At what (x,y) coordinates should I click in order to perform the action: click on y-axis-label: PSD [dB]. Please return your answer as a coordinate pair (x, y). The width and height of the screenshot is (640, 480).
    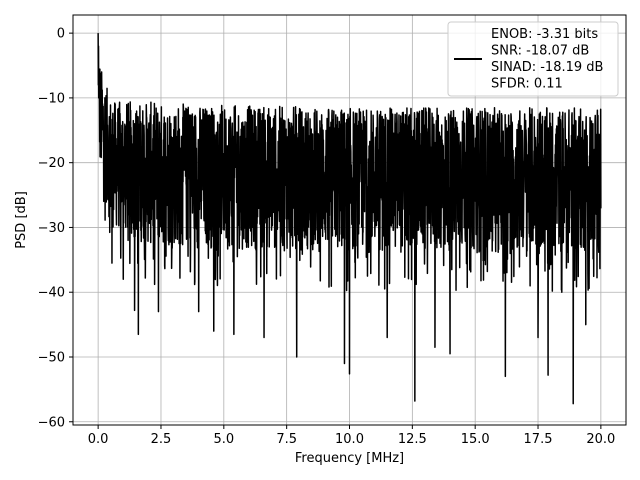
    Looking at the image, I should click on (21, 220).